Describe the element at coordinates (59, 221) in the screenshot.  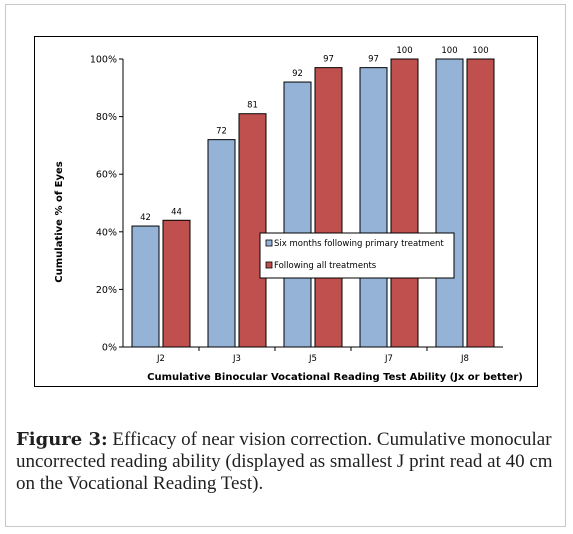
I see `y-axis-title: Cumulative % of Eyes` at that location.